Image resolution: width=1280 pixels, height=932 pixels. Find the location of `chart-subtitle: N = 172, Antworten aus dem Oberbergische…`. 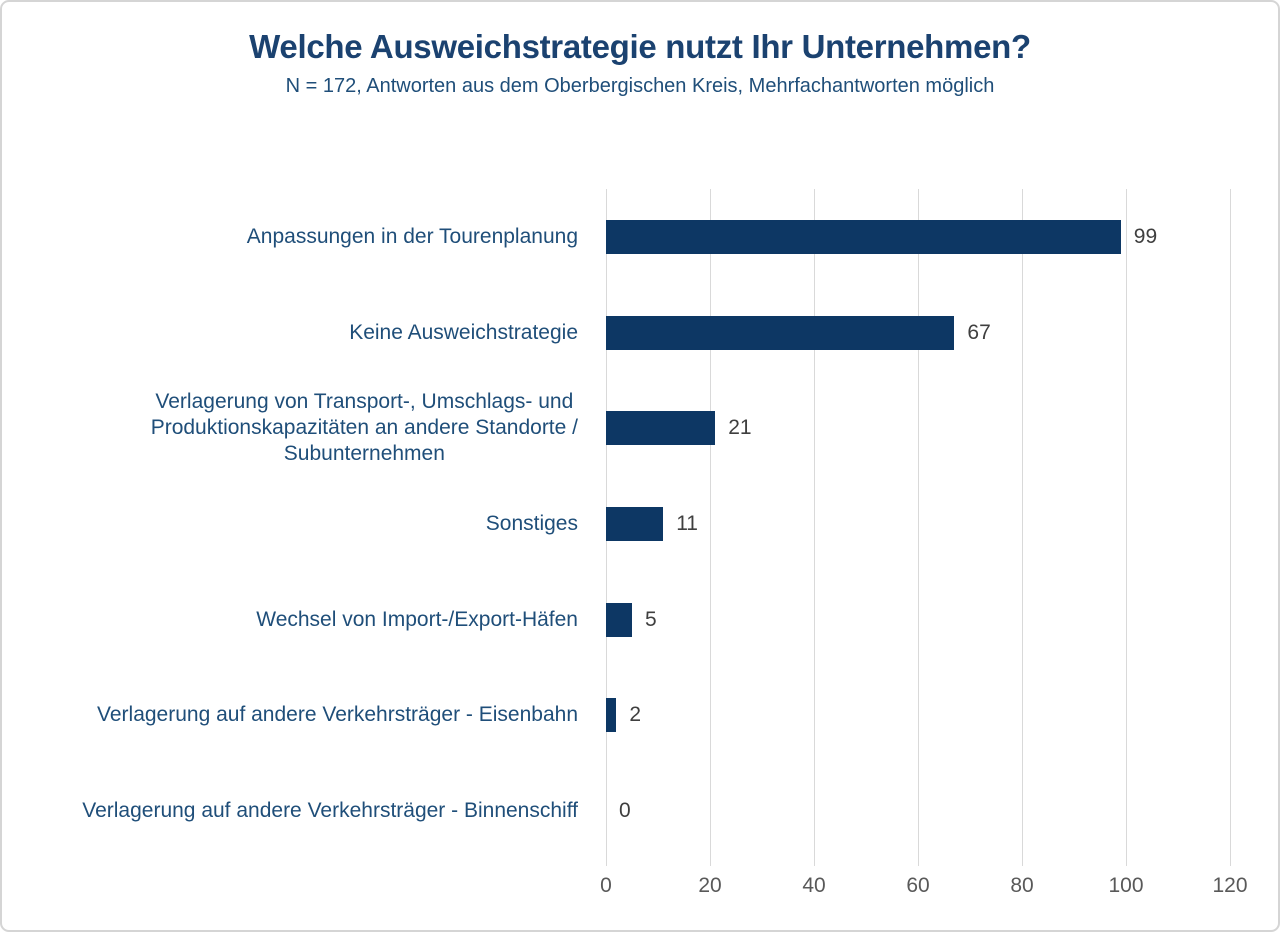

chart-subtitle: N = 172, Antworten aus dem Oberbergische… is located at coordinates (640, 86).